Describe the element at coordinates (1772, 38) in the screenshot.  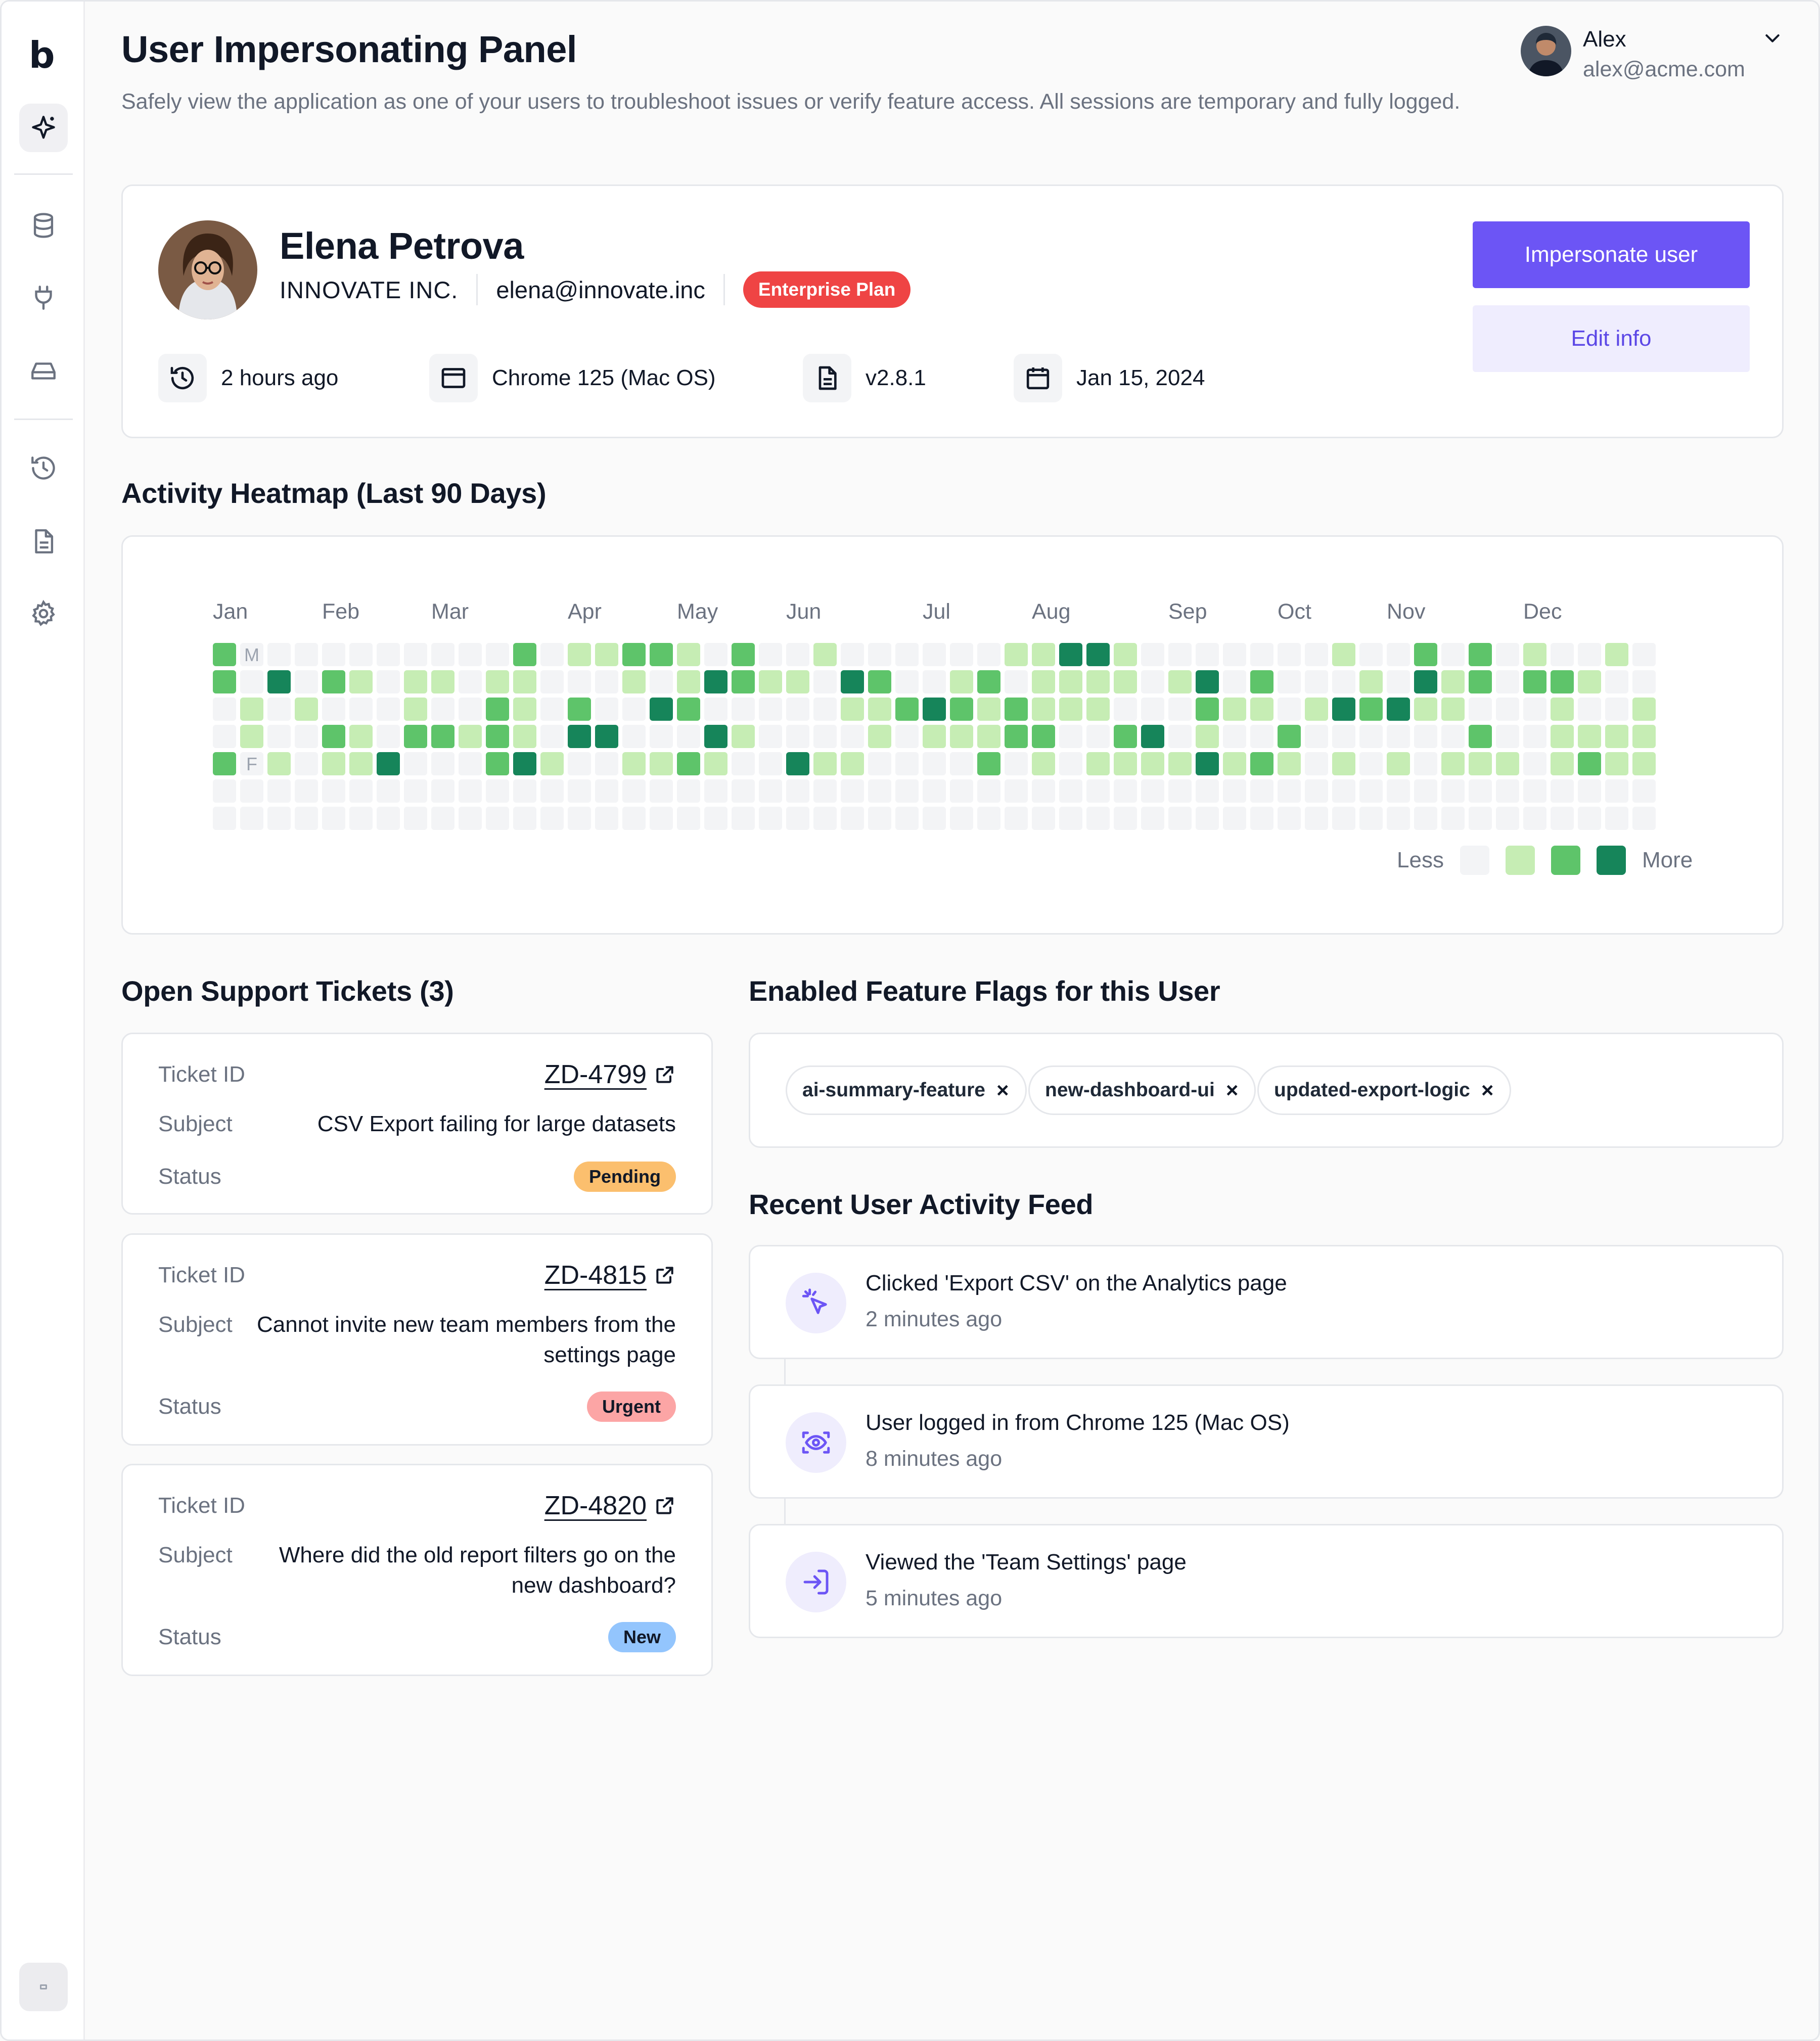
I see `chevron-down-icon` at that location.